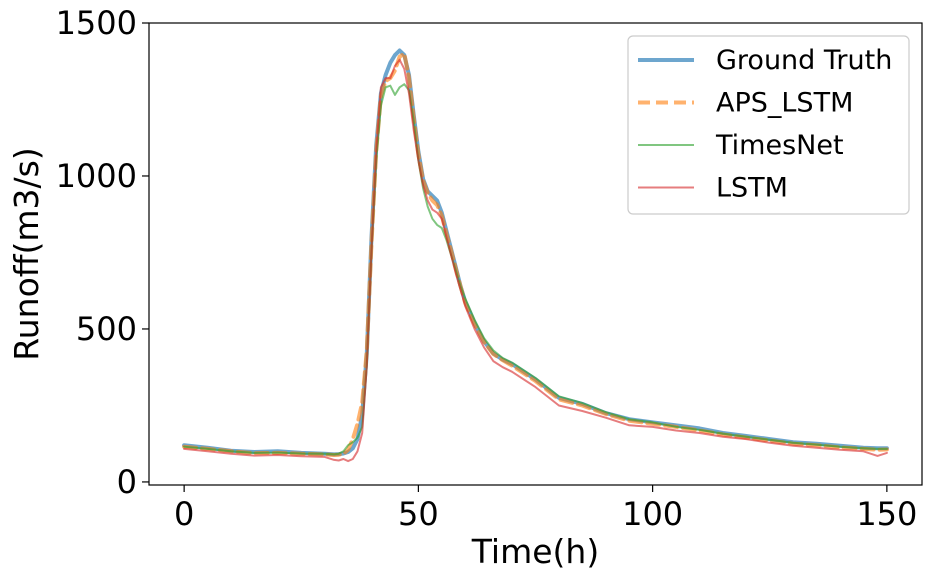 This screenshot has width=932, height=578. I want to click on legend: Ground Truth APS_LSTM TimesNet LSTM, so click(768, 125).